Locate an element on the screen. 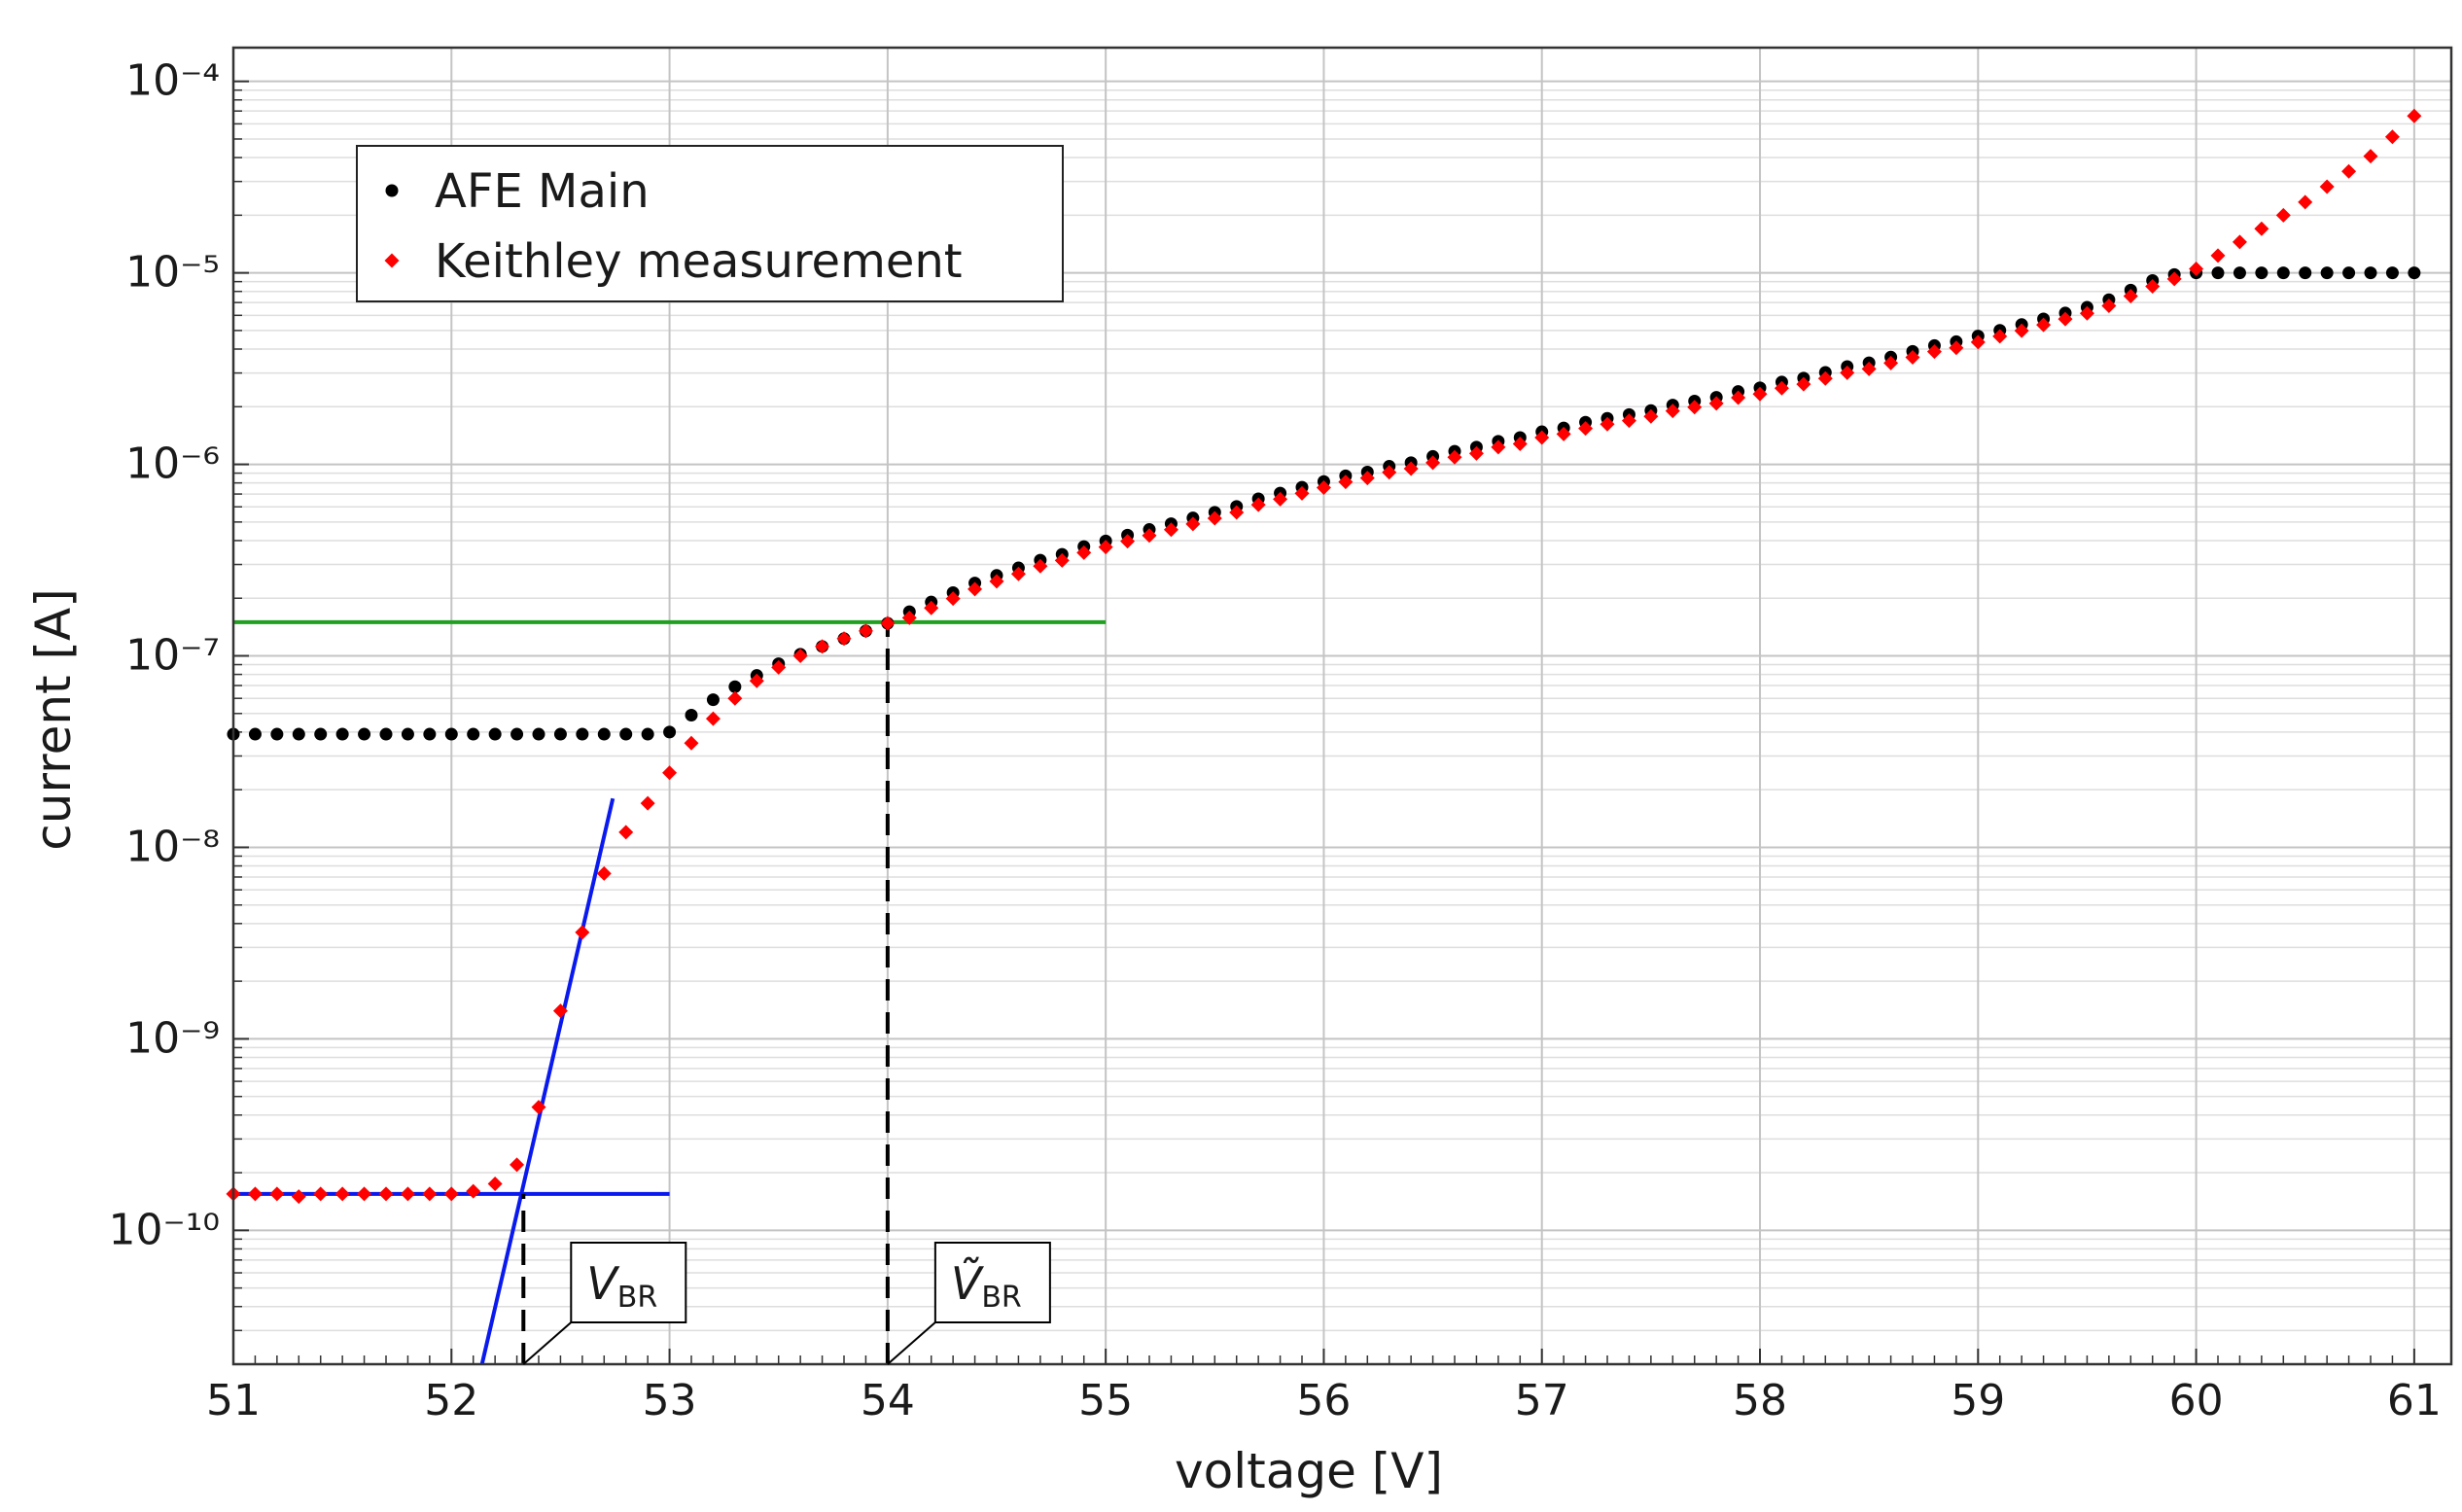  x-tick-label: 52 is located at coordinates (451, 1400).